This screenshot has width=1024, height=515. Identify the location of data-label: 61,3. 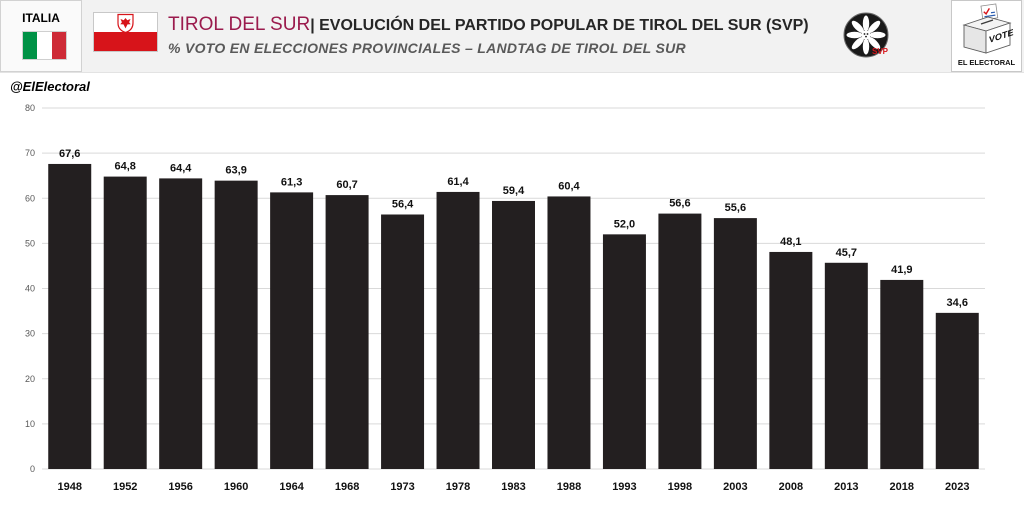
(291, 182).